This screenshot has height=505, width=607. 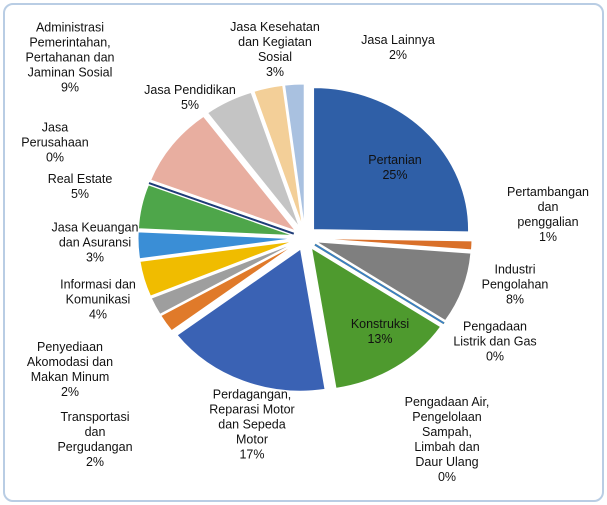 I want to click on slice-label: Jasa Keuangan dan Asuransi 3%, so click(x=95, y=243).